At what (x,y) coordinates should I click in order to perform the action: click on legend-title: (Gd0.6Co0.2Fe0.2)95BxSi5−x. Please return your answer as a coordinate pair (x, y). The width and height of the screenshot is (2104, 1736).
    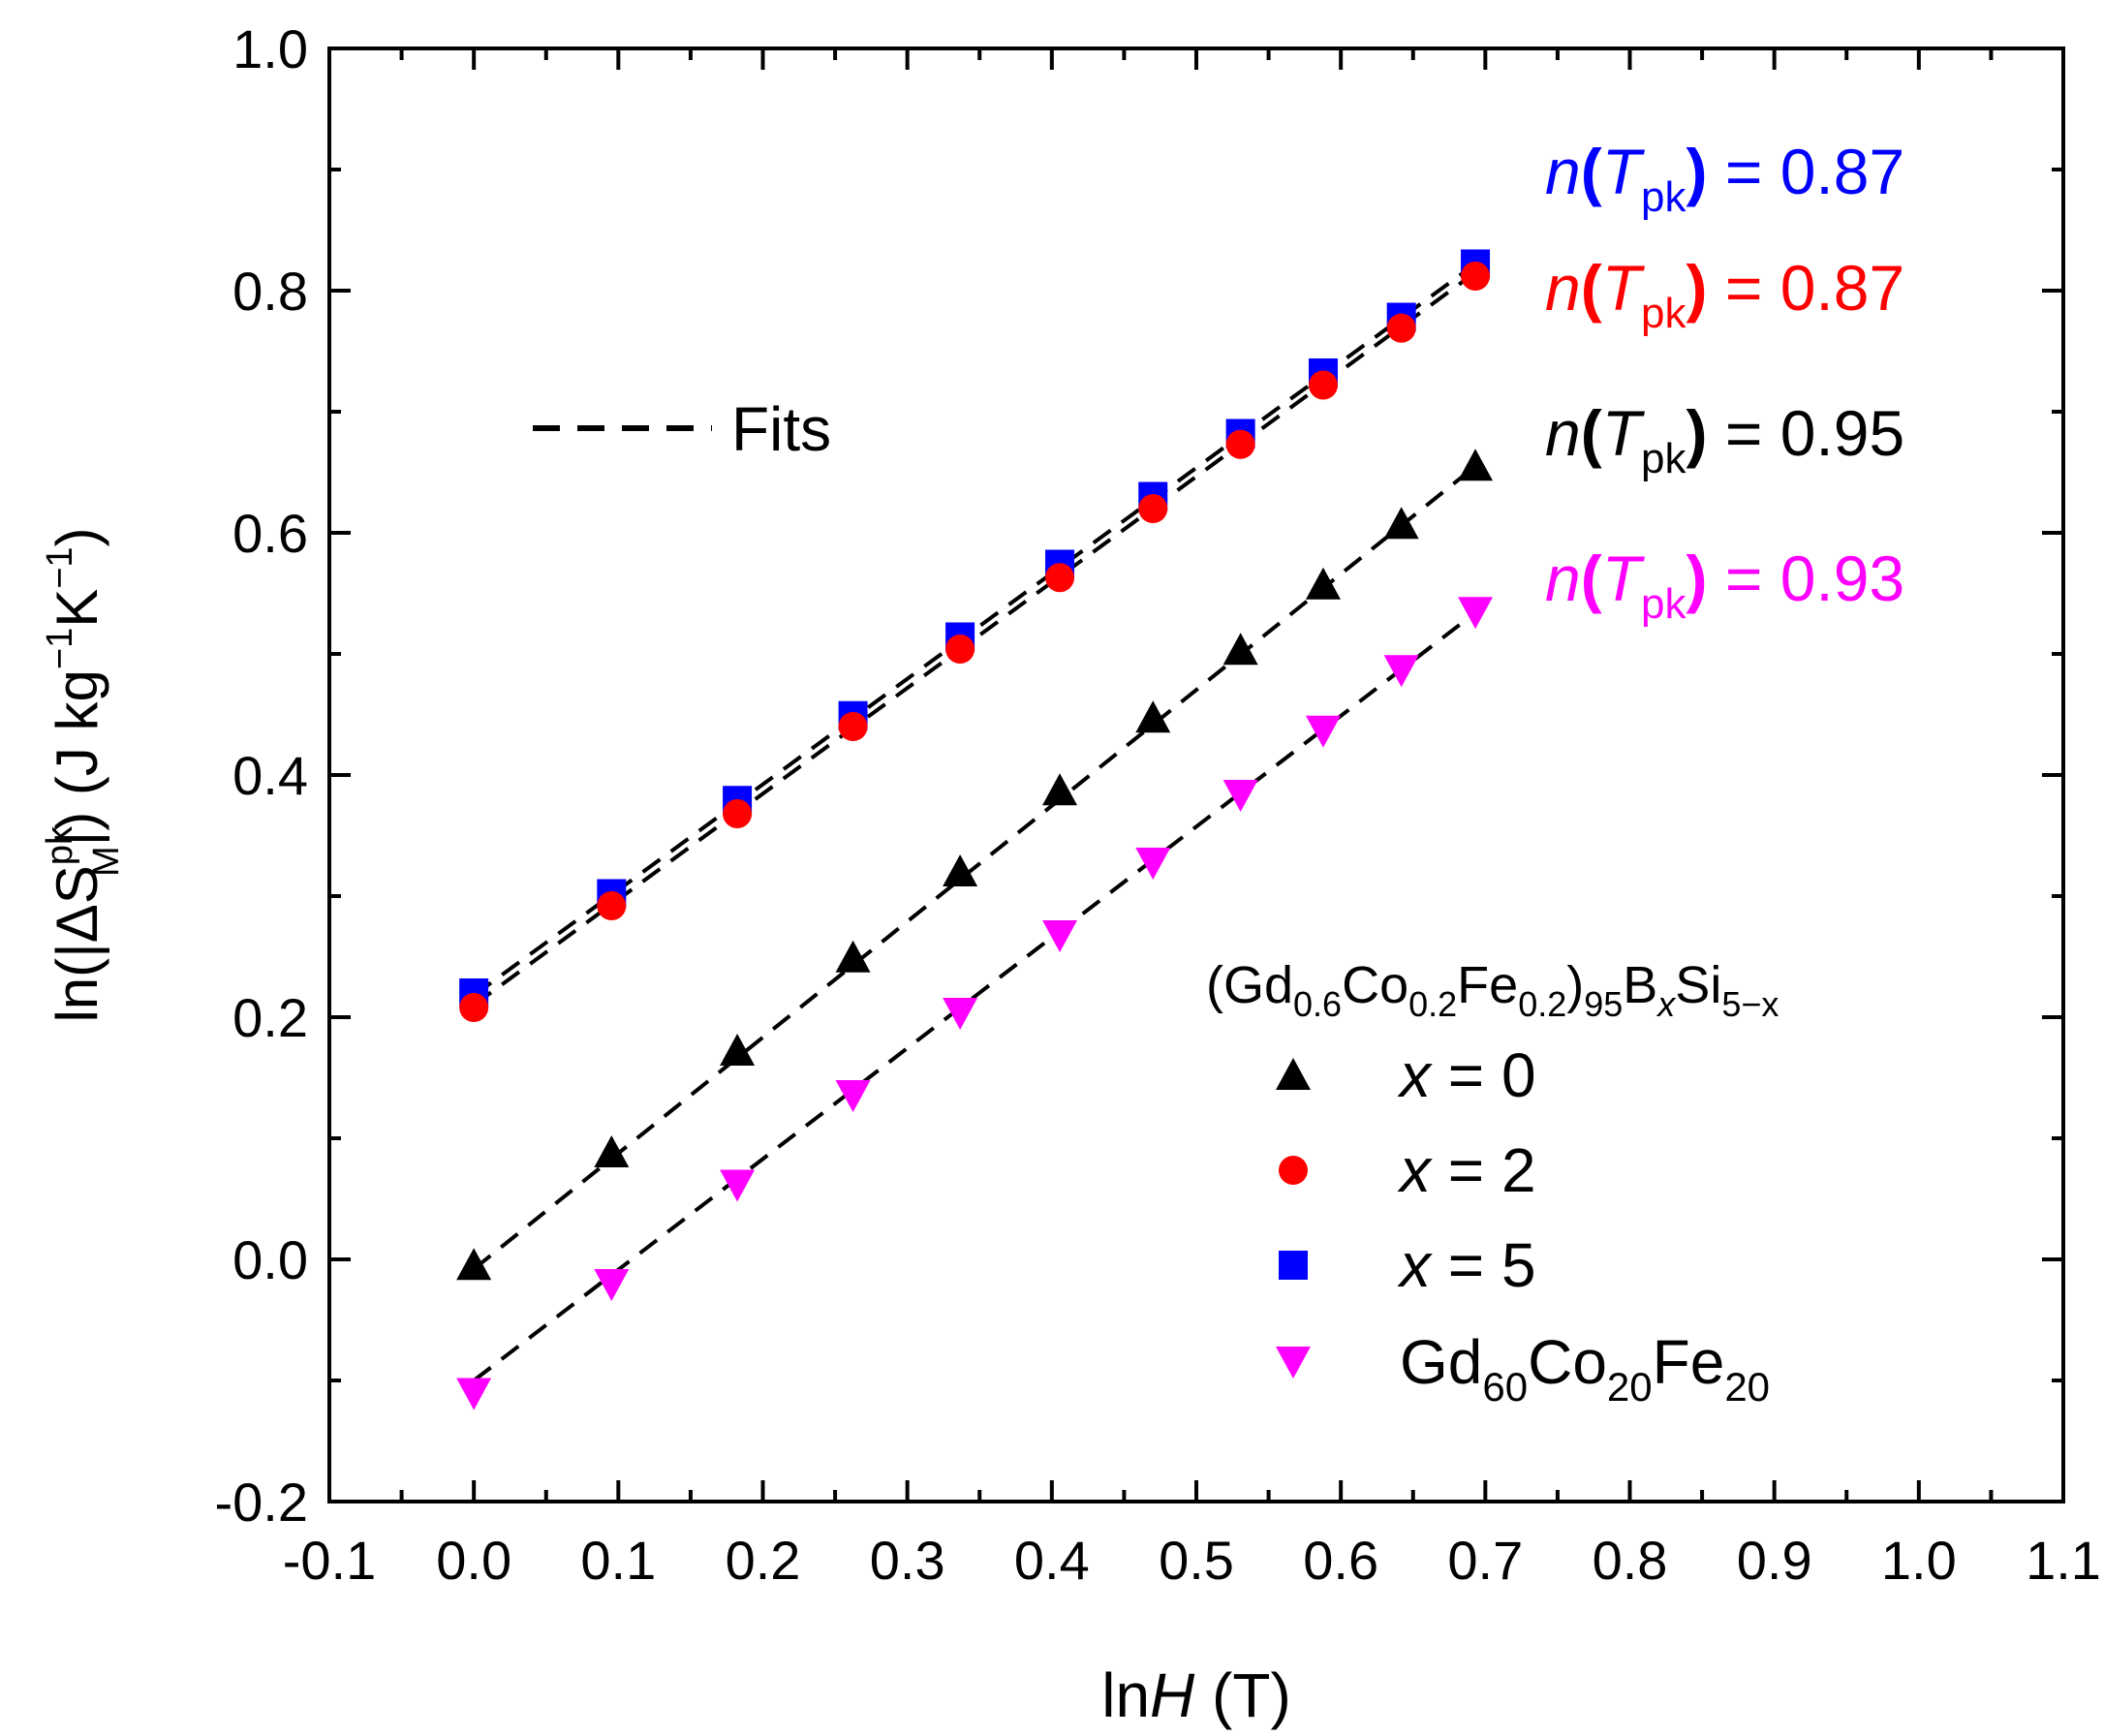
    Looking at the image, I should click on (1492, 990).